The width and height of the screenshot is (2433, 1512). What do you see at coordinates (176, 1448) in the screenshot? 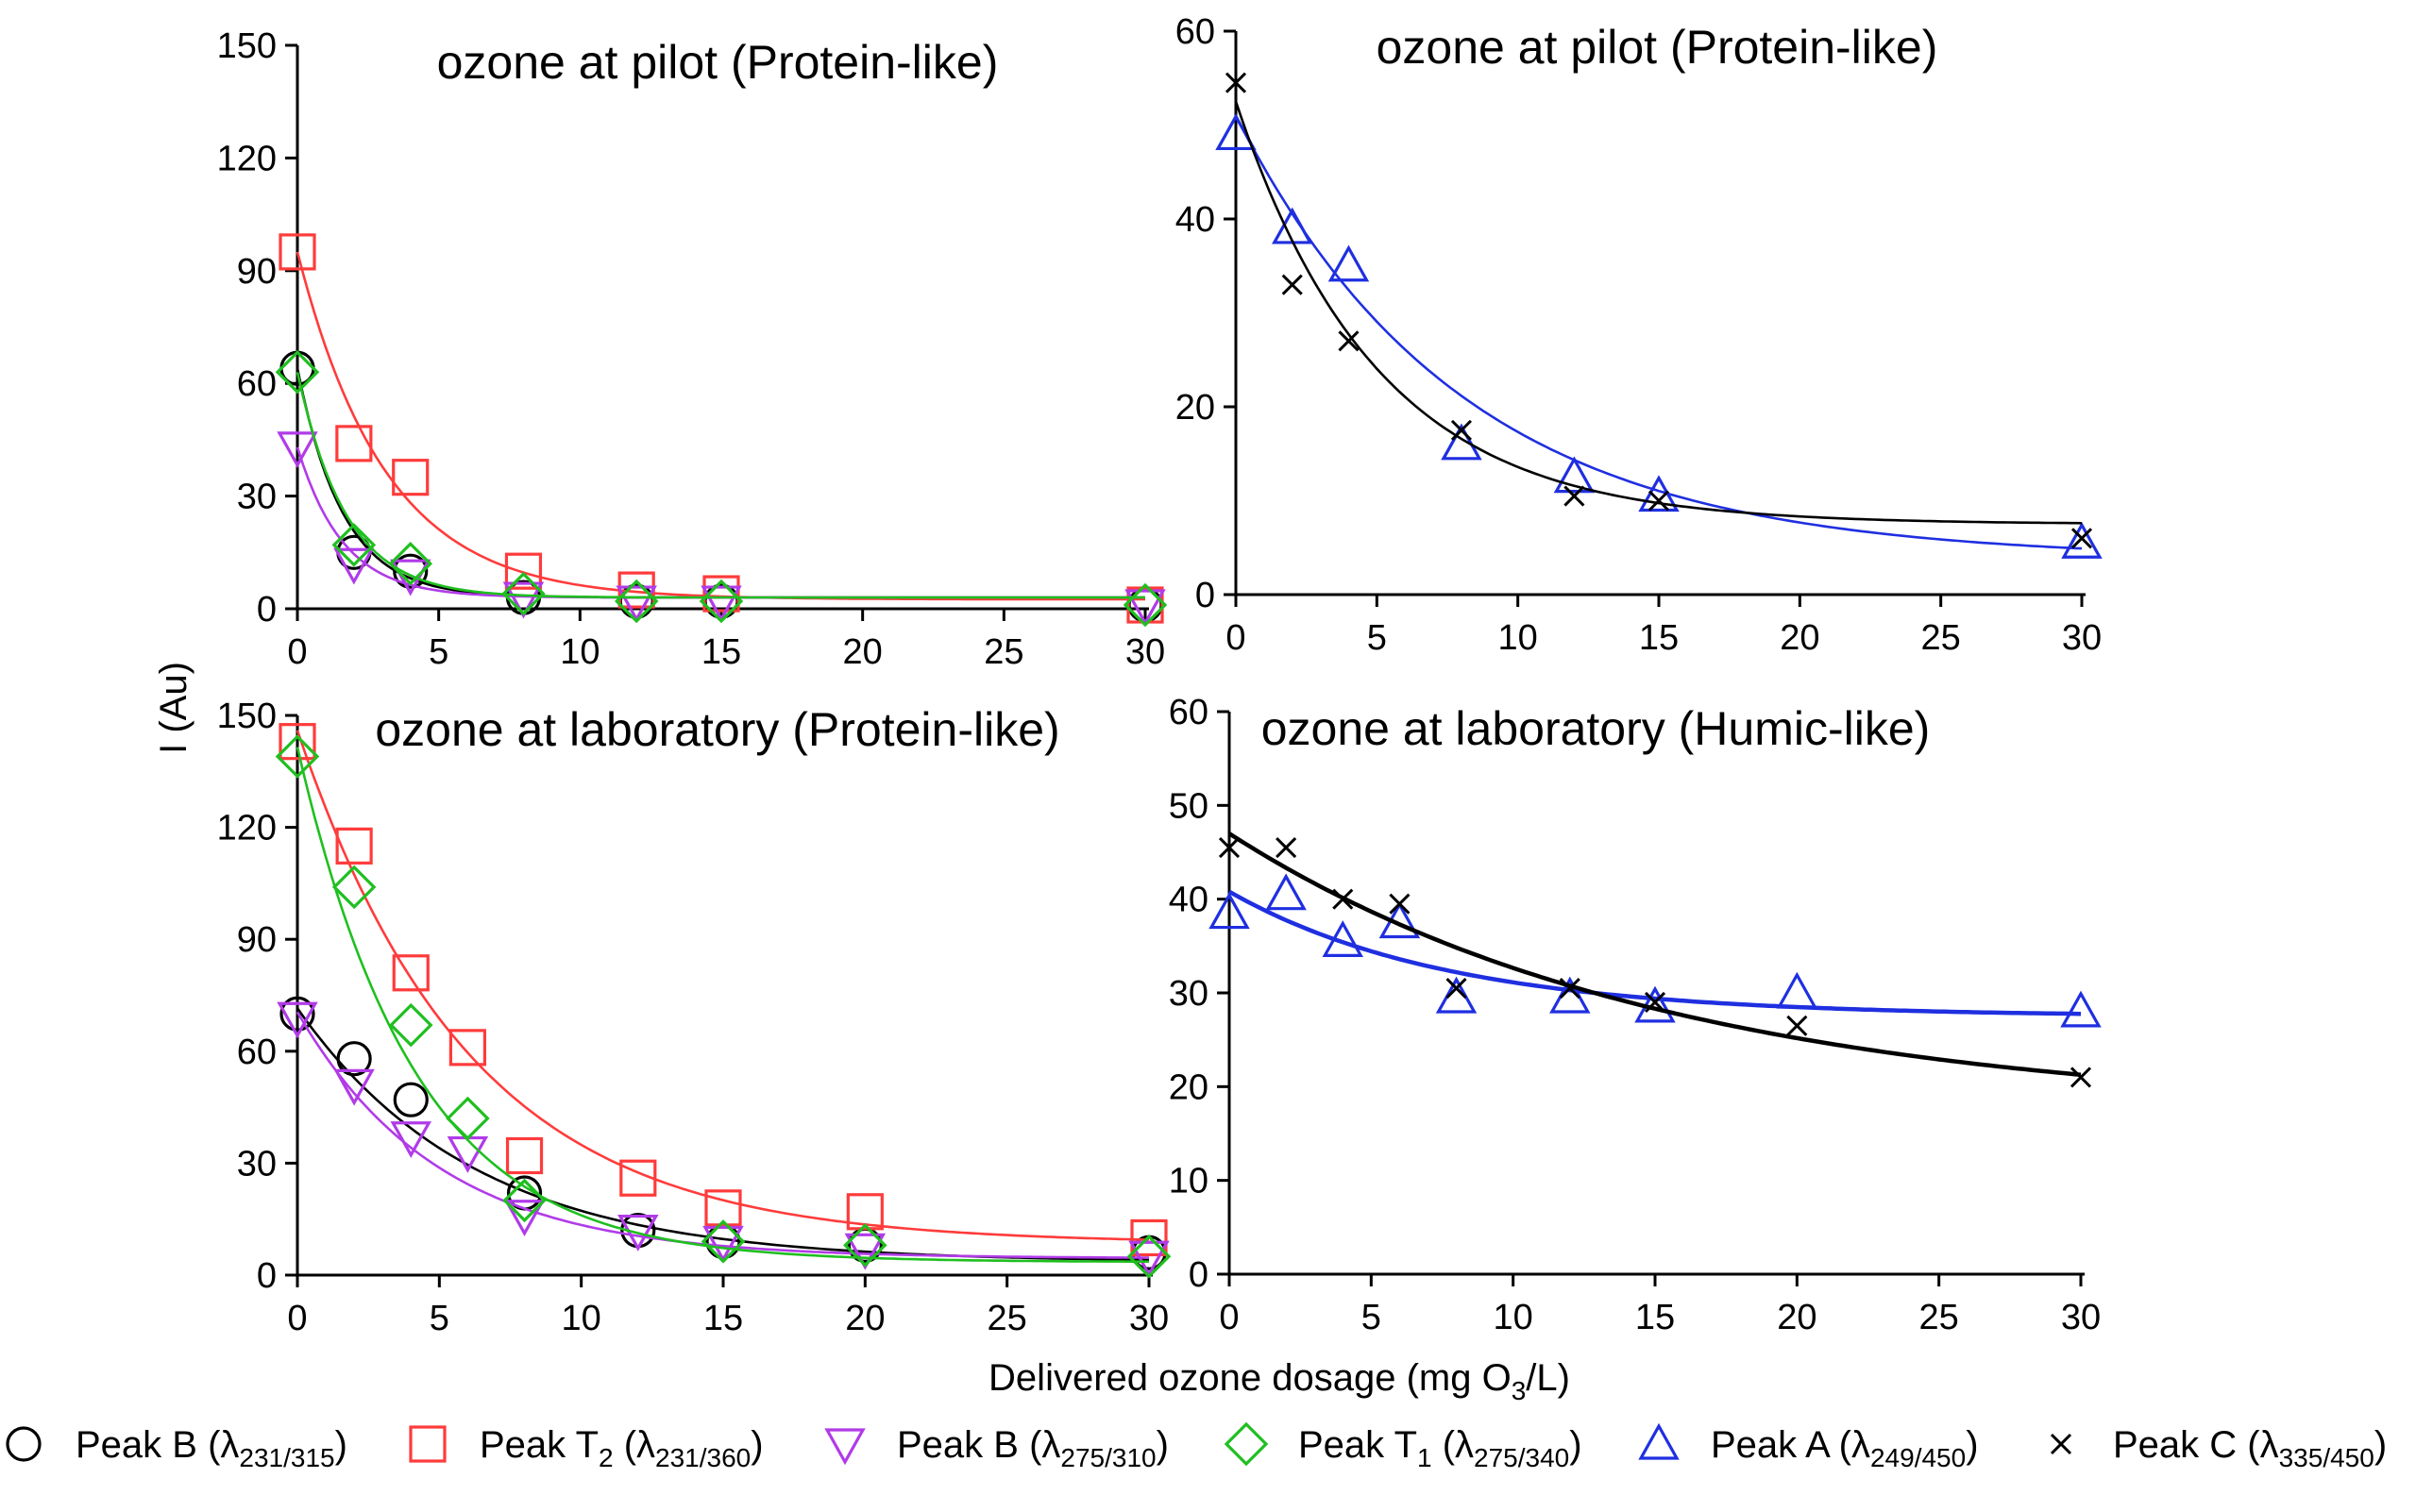
I see `legend-item-peak_b_231: Peak B (λ231/315)` at bounding box center [176, 1448].